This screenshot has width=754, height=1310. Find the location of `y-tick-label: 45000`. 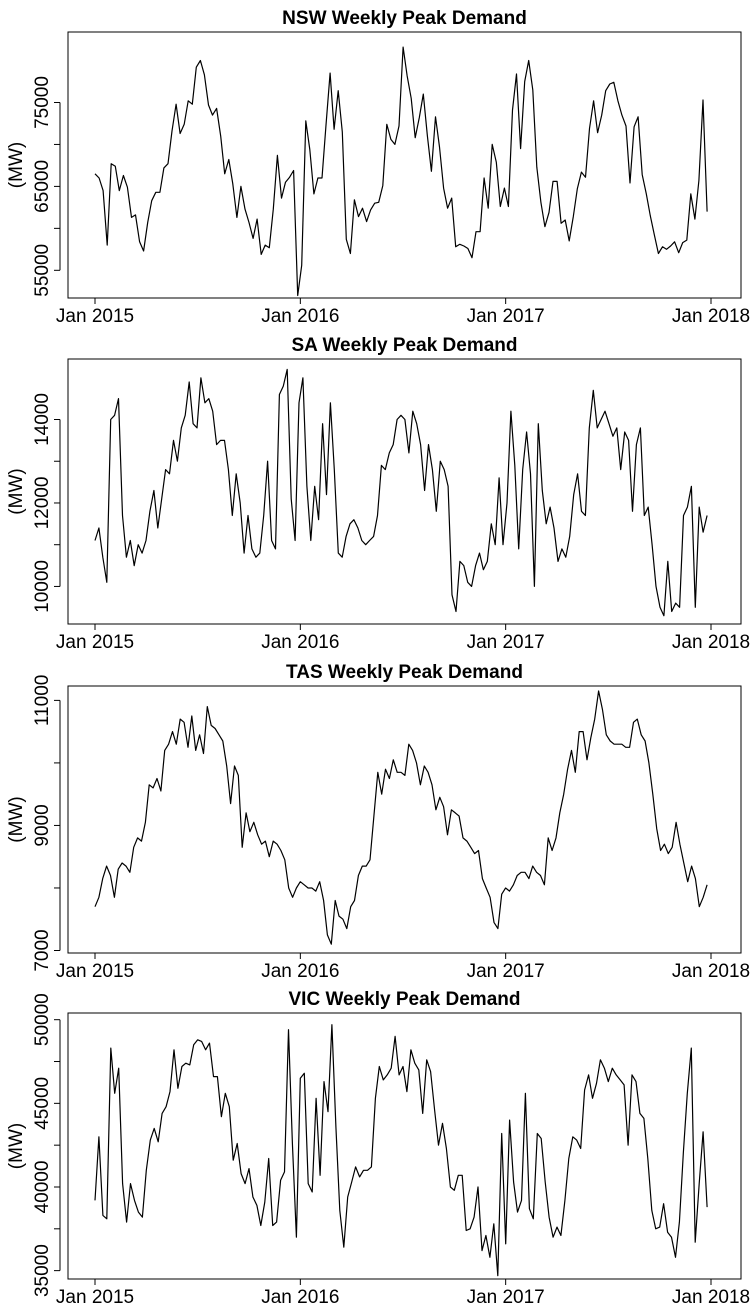

y-tick-label: 45000 is located at coordinates (42, 1103).